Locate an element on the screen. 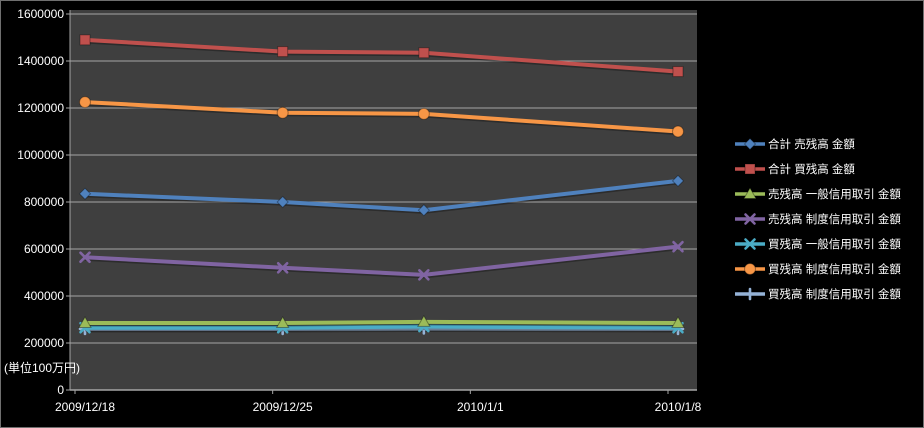 The image size is (924, 428). legend-item: 売残高 制度信用取引 金額 is located at coordinates (818, 218).